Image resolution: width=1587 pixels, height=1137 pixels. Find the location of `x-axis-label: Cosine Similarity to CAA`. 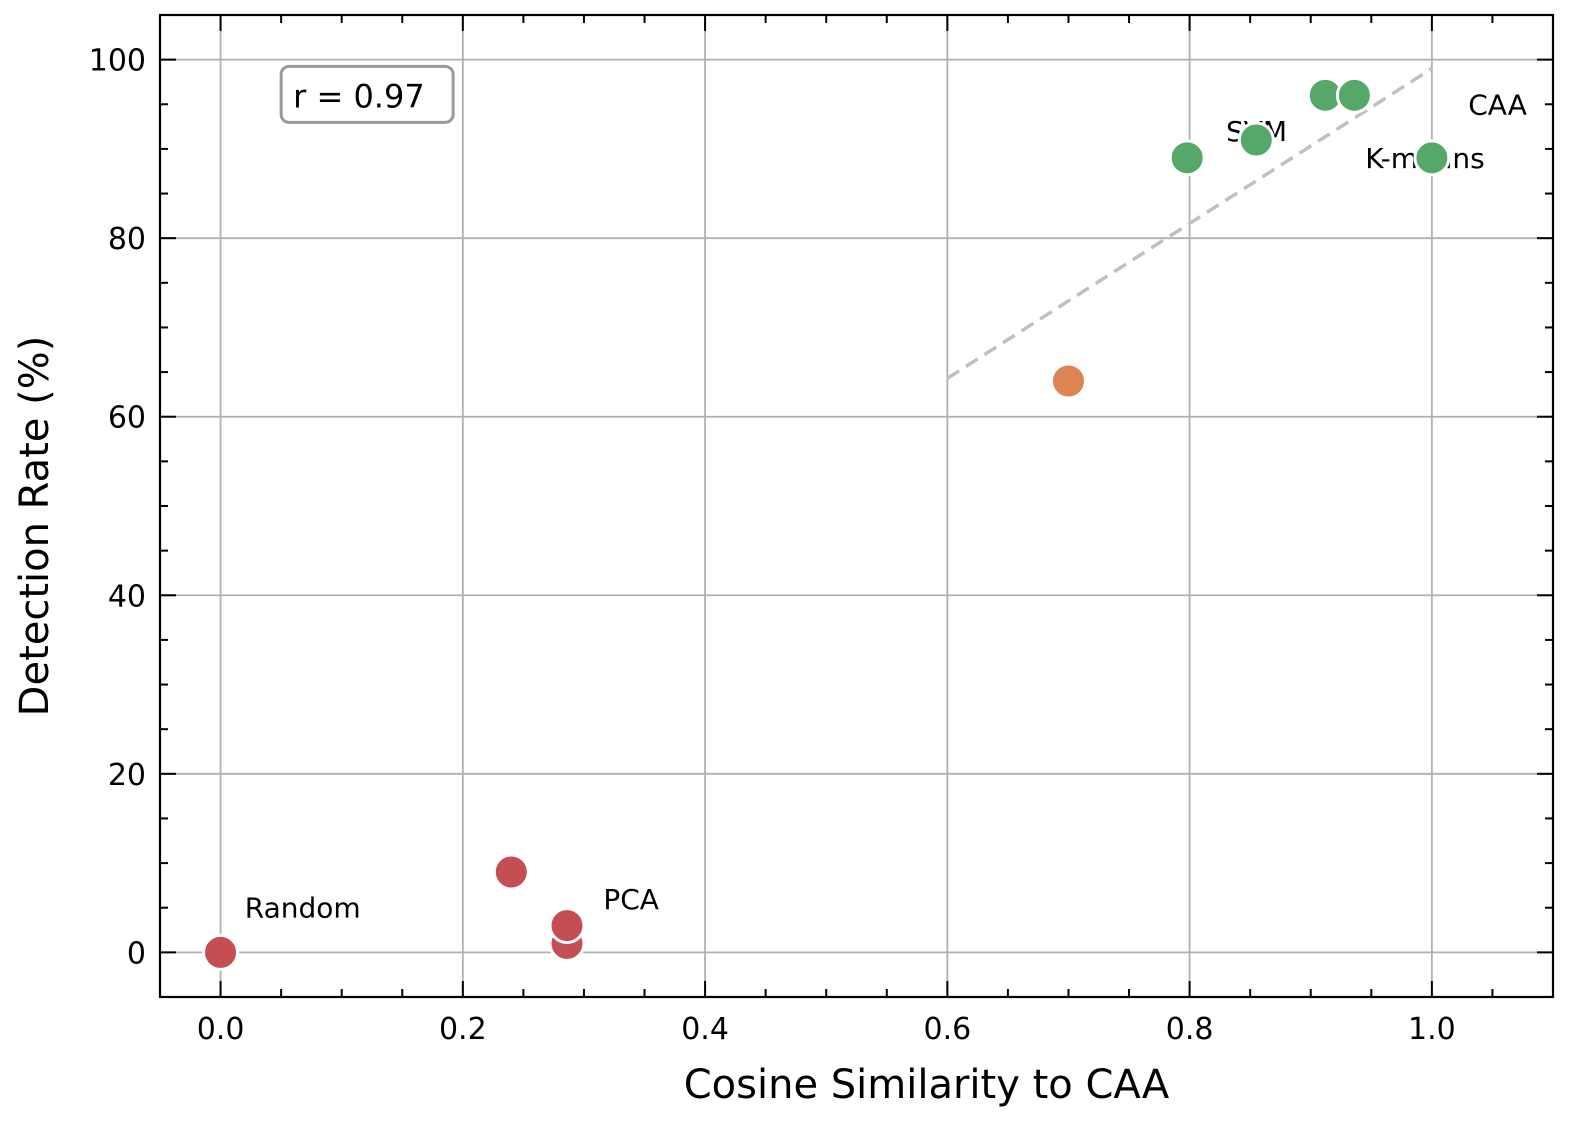

x-axis-label: Cosine Similarity to CAA is located at coordinates (927, 1085).